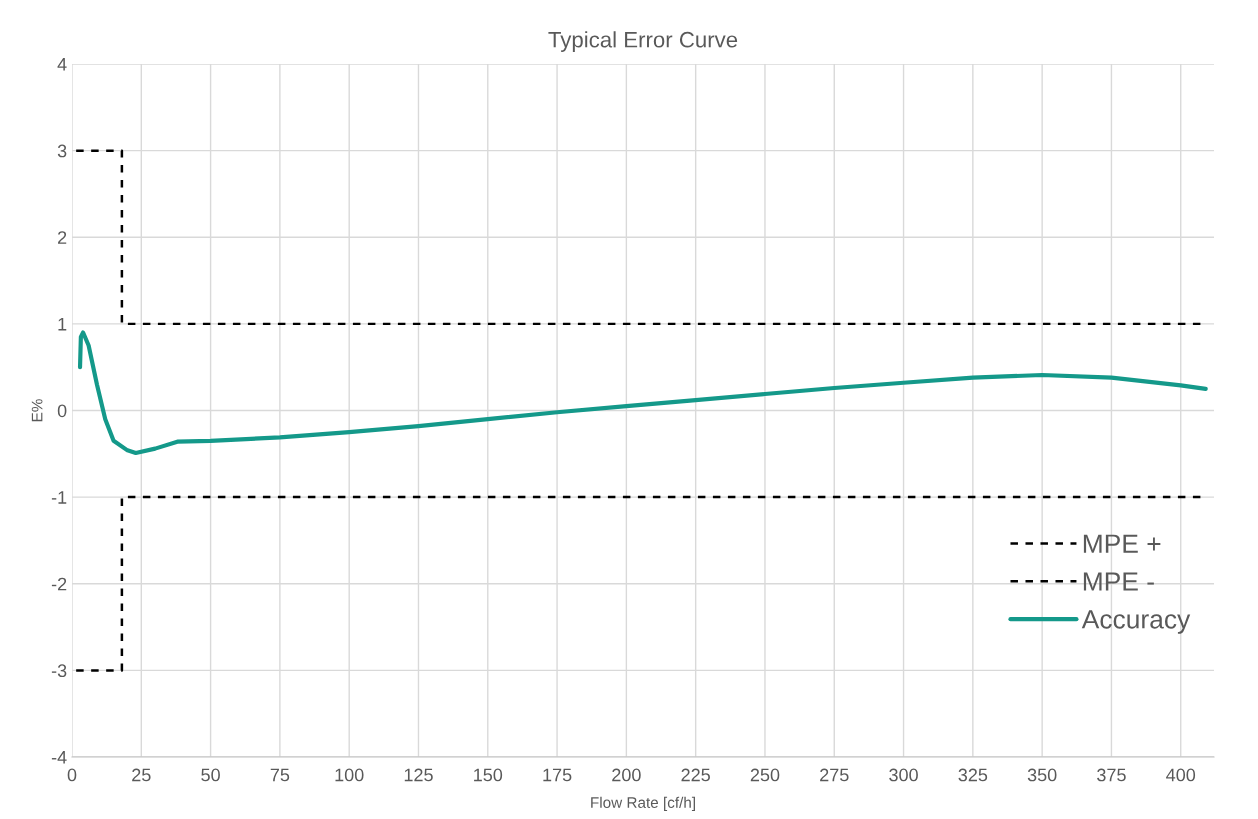  What do you see at coordinates (59, 497) in the screenshot?
I see `y-tick-label: -1` at bounding box center [59, 497].